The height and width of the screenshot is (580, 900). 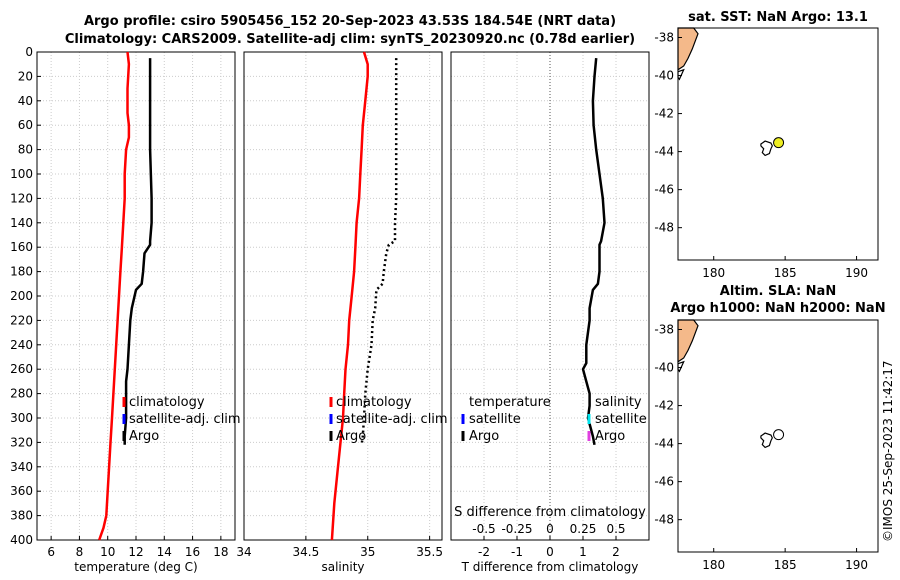 I want to click on x2-tick-label: 0.25, so click(x=583, y=529).